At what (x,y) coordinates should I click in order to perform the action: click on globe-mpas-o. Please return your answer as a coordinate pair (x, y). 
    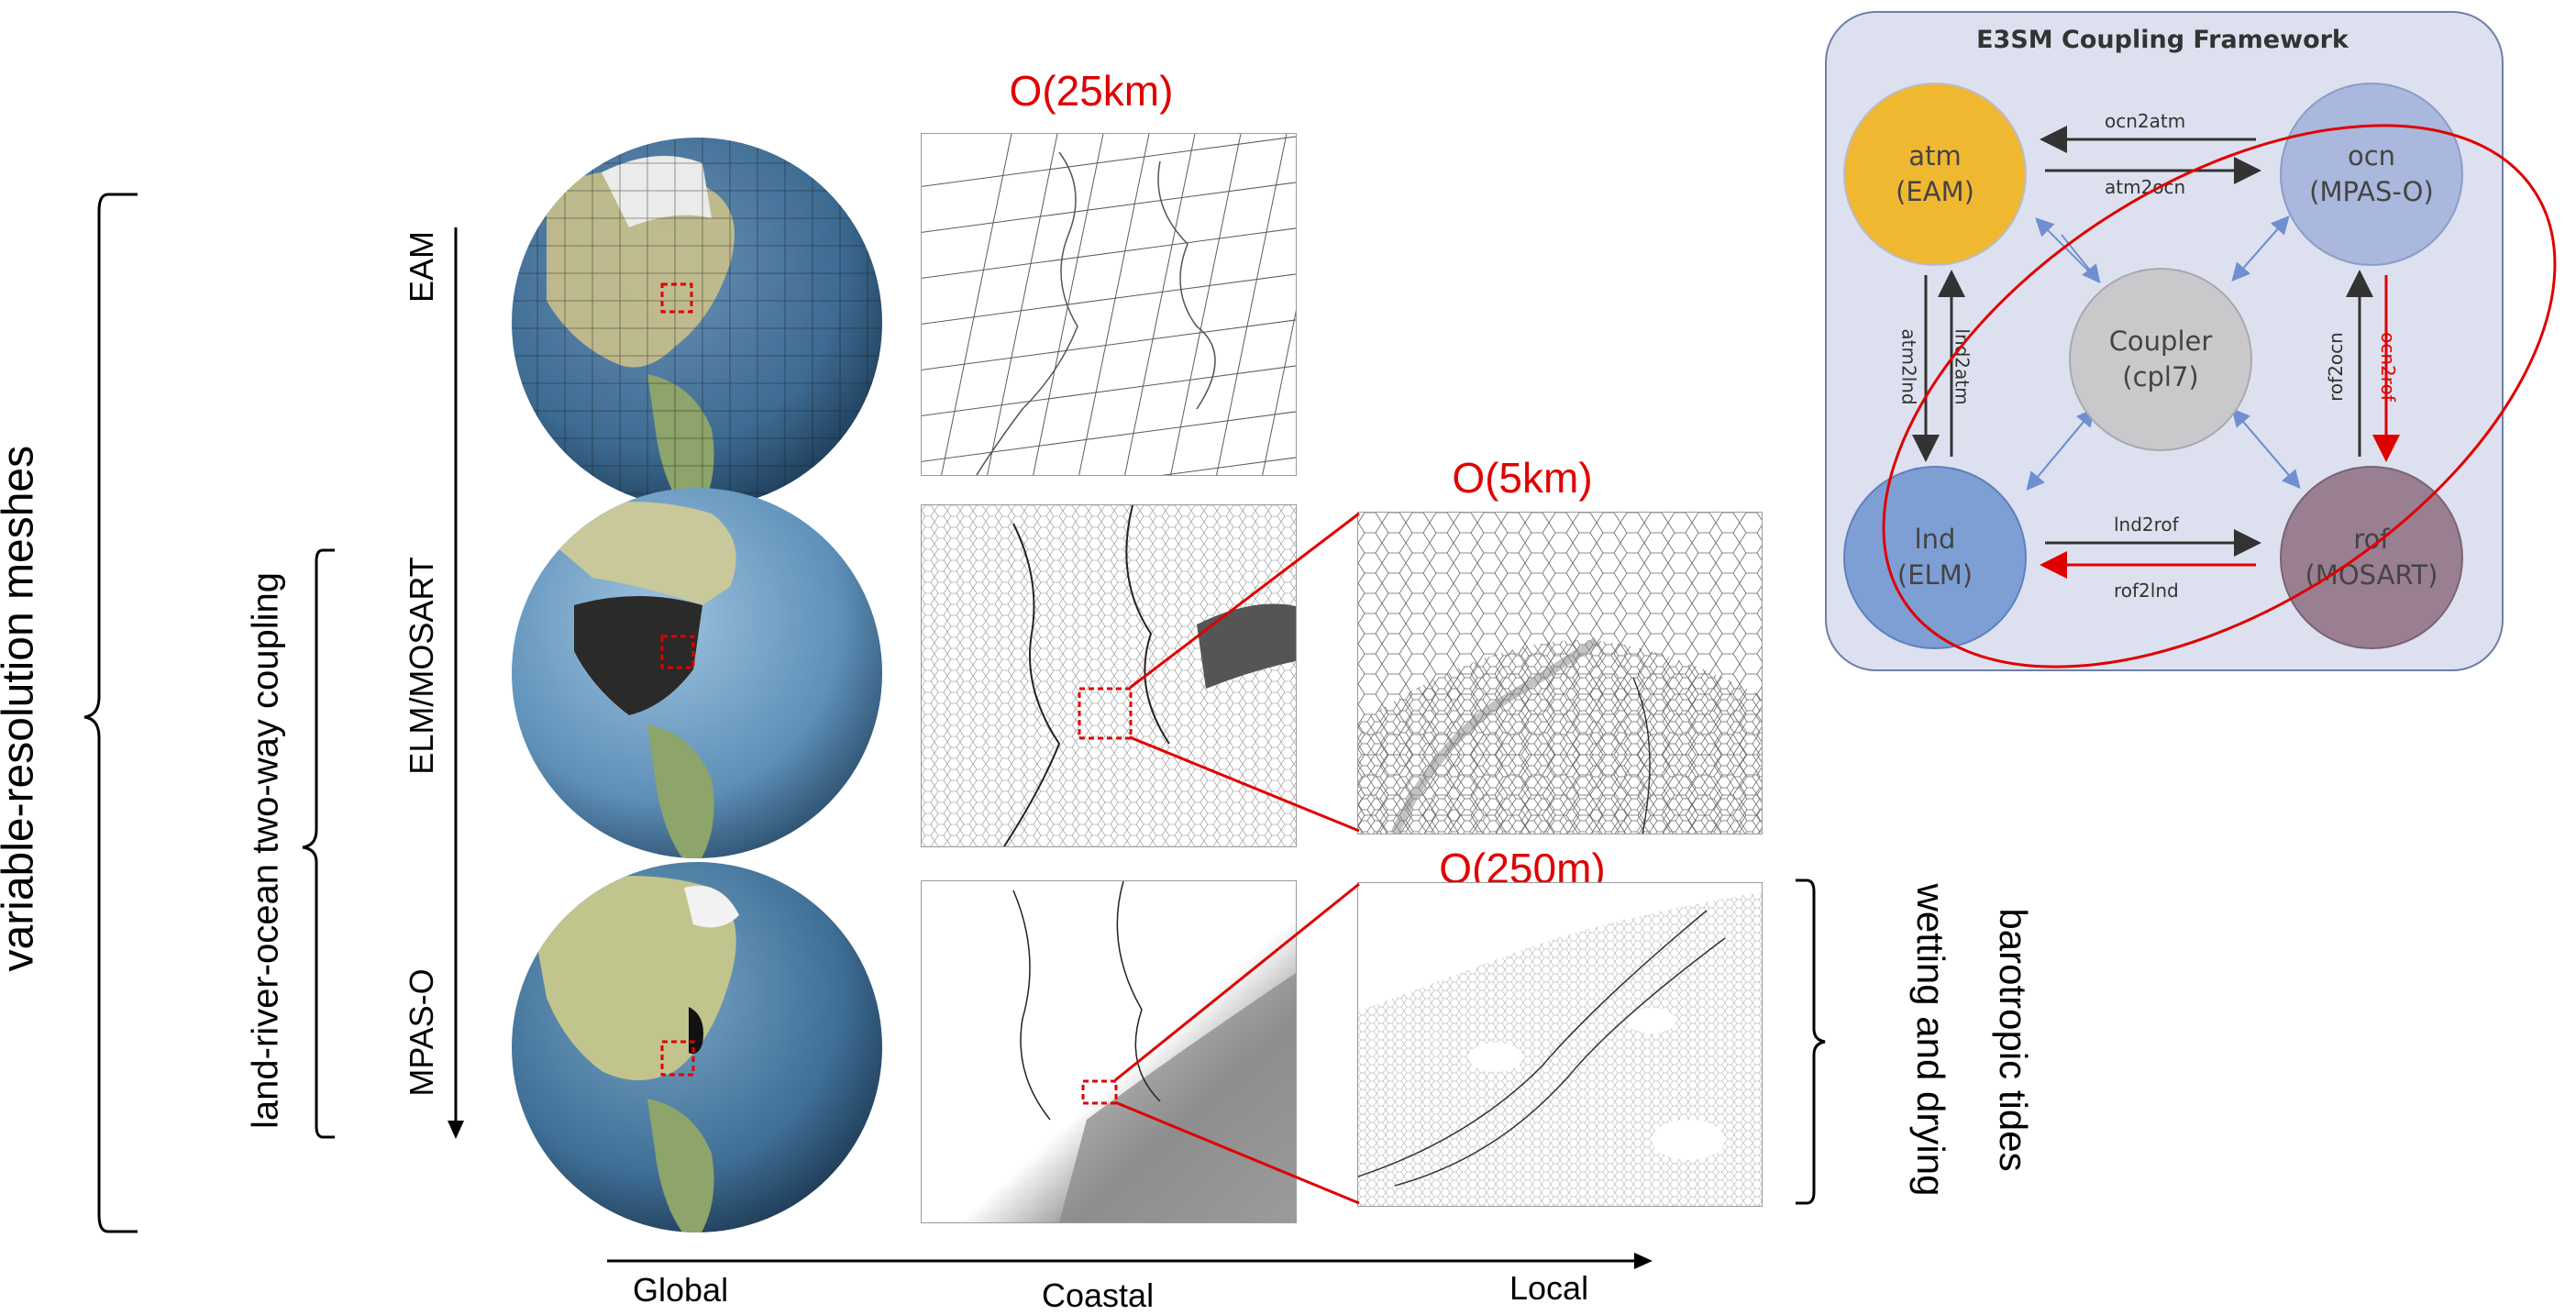
    Looking at the image, I should click on (697, 1047).